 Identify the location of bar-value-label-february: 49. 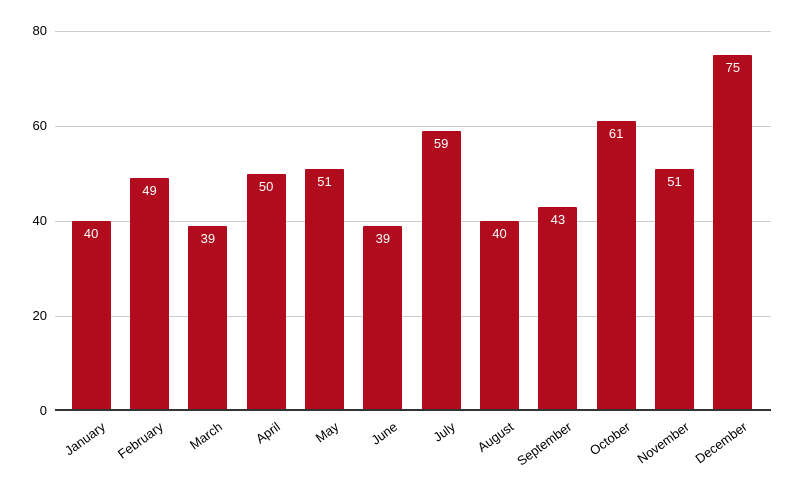
(149, 191).